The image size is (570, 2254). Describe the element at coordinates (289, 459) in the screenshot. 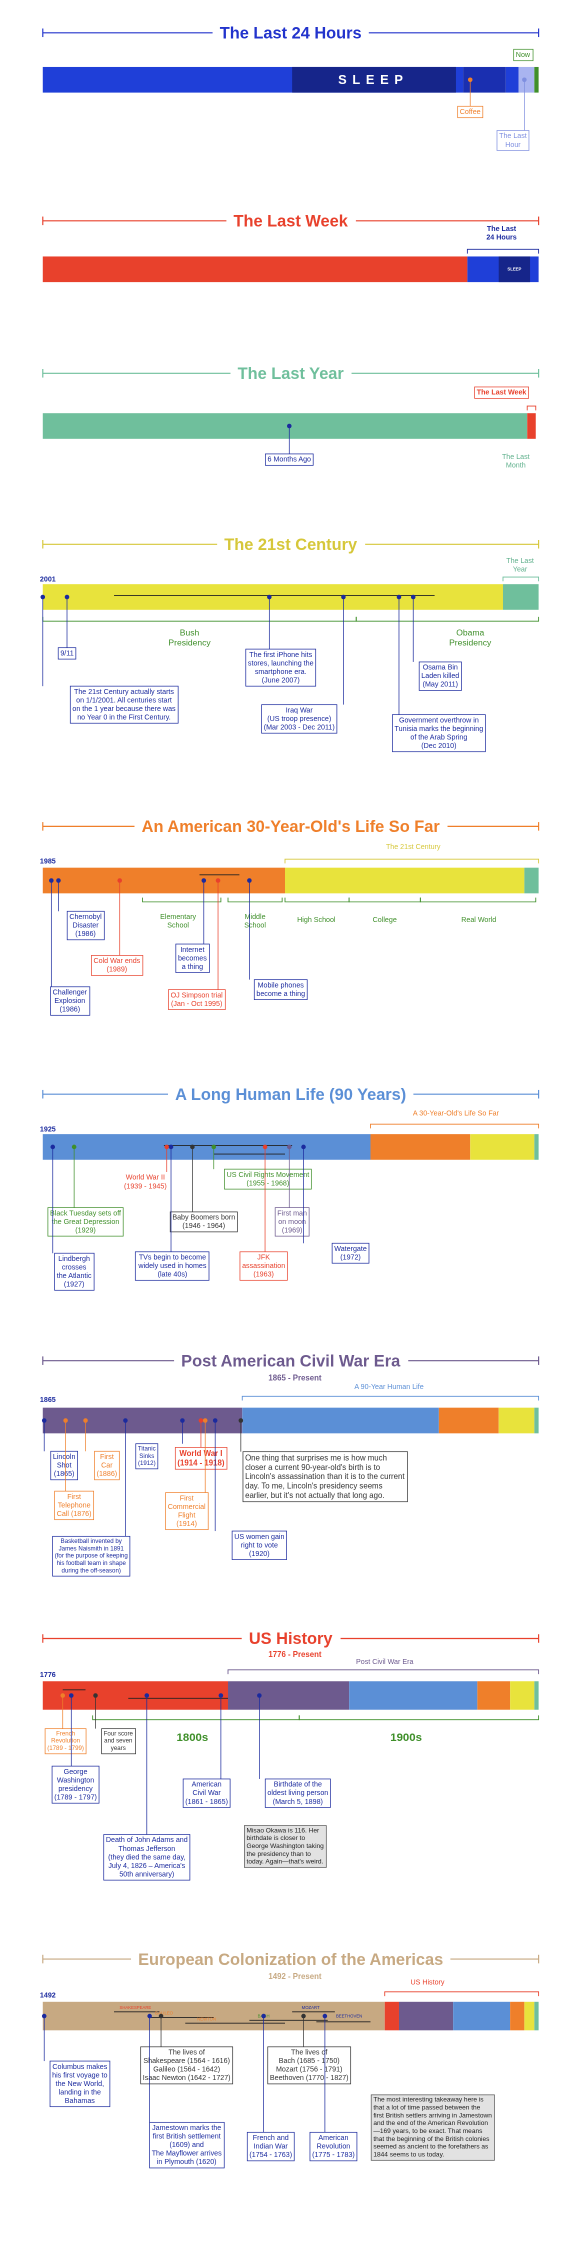

I see `annotation: 6 Months Ago` at that location.